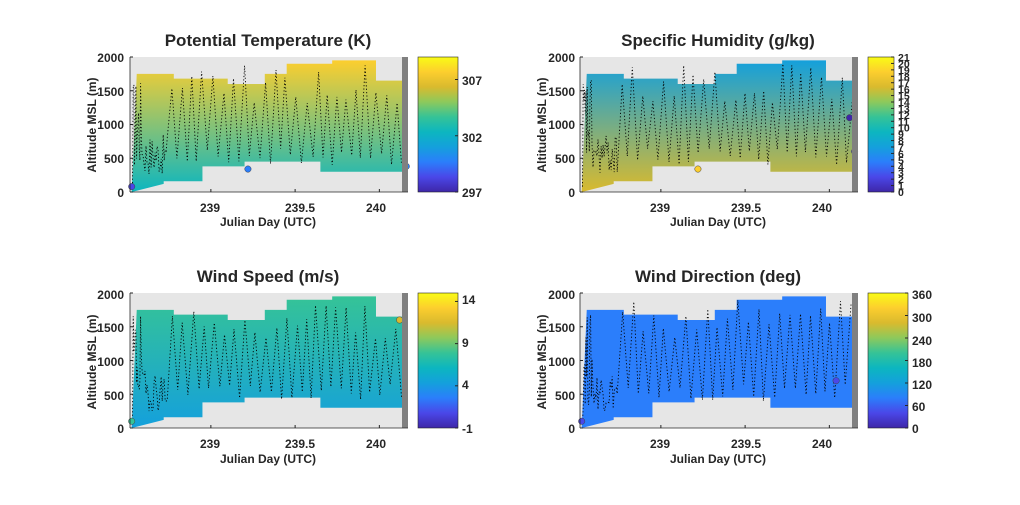  I want to click on colorbar-tick-label: 360, so click(922, 295).